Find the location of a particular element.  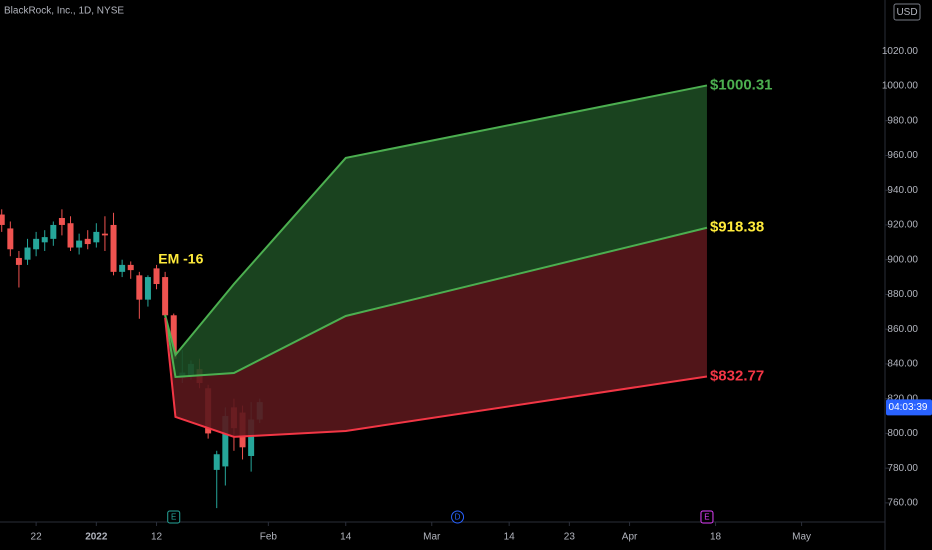

y-tick-label: 780.00 is located at coordinates (902, 468).